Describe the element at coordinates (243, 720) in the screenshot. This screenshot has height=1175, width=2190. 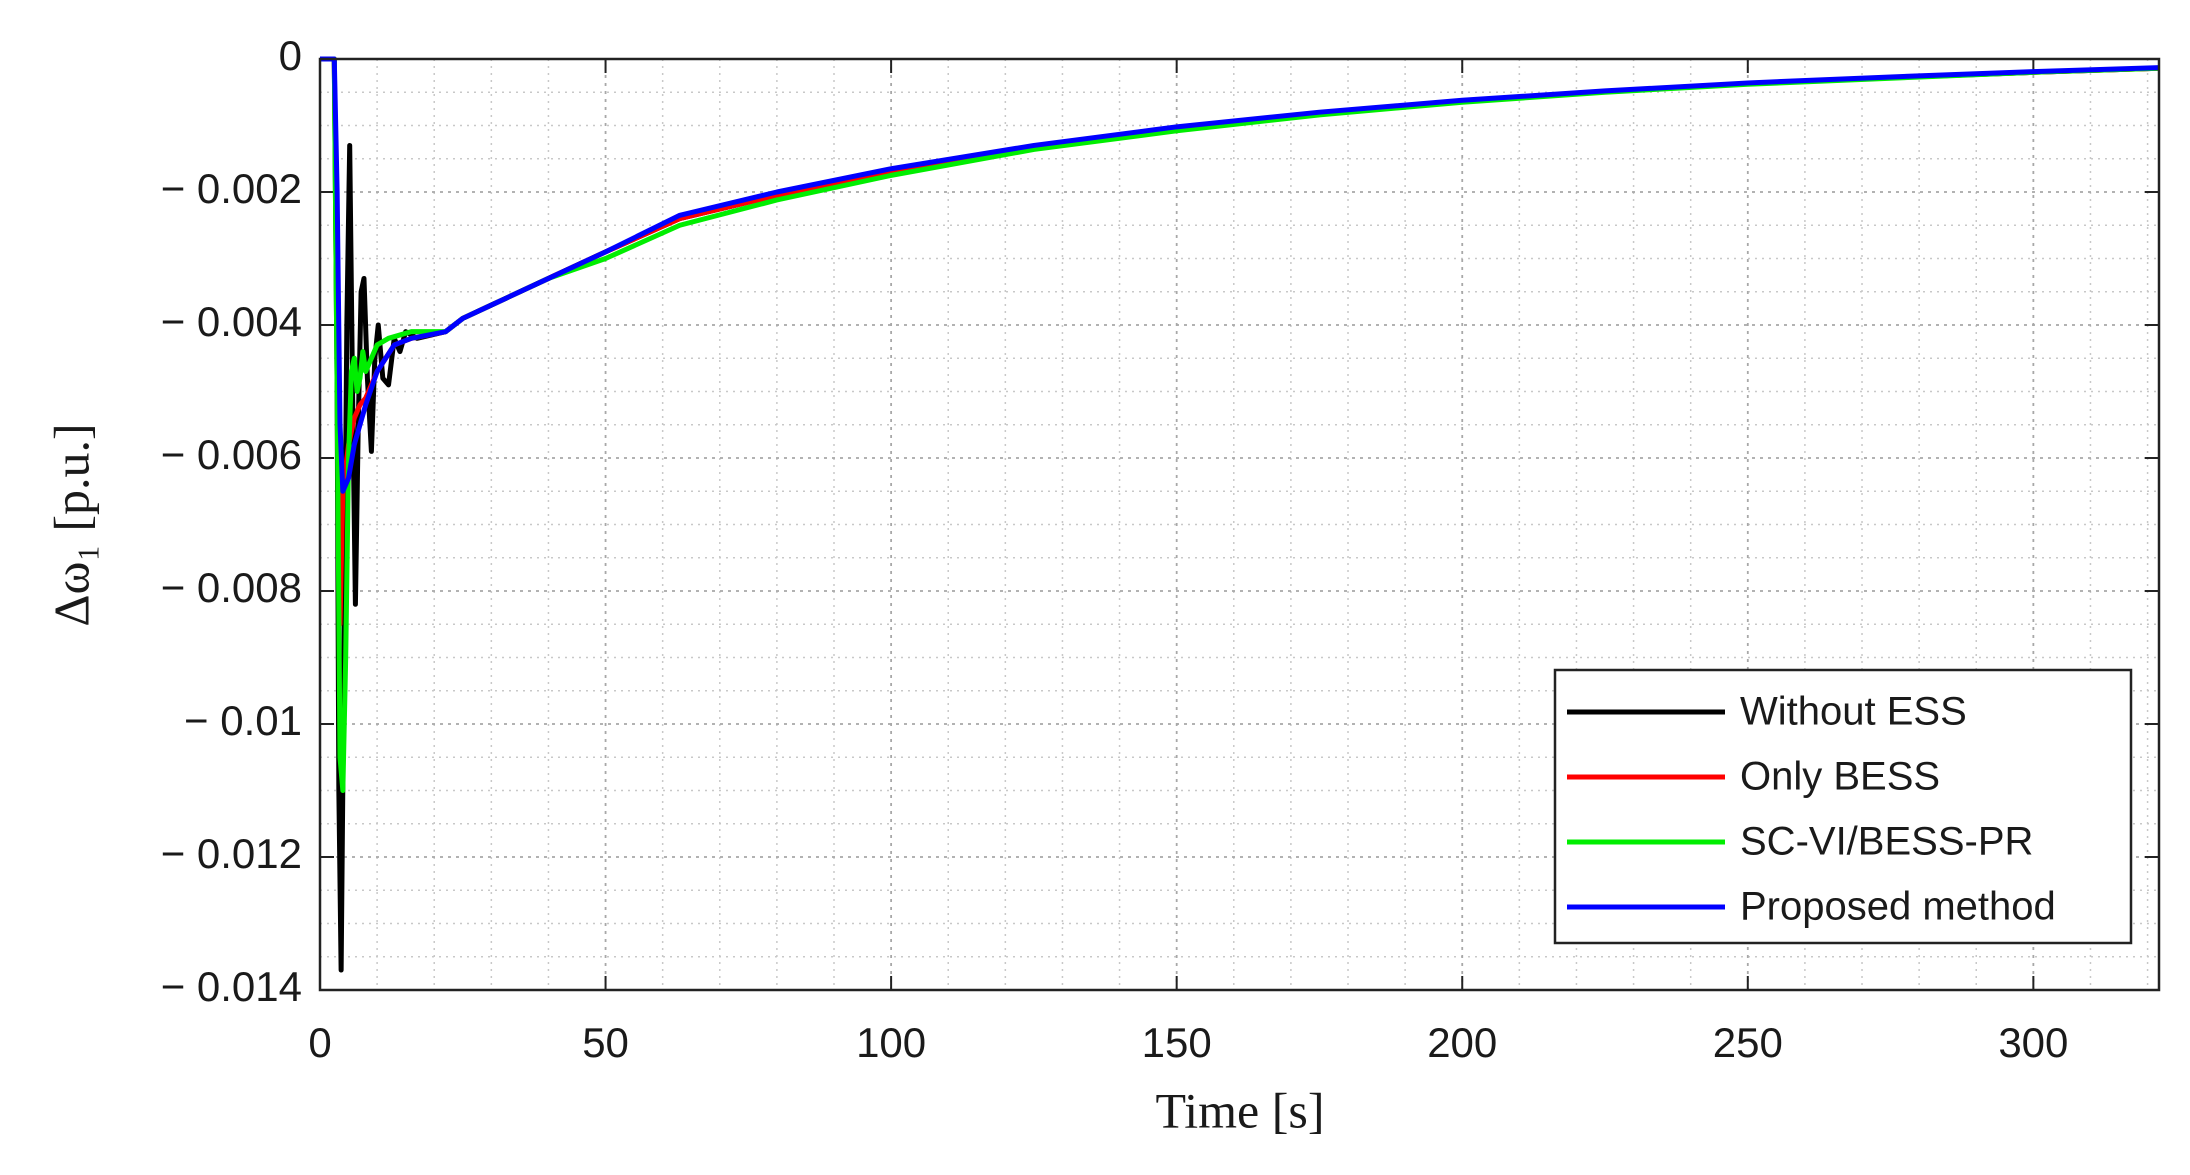
I see `y-tick-label: − 0.01` at that location.